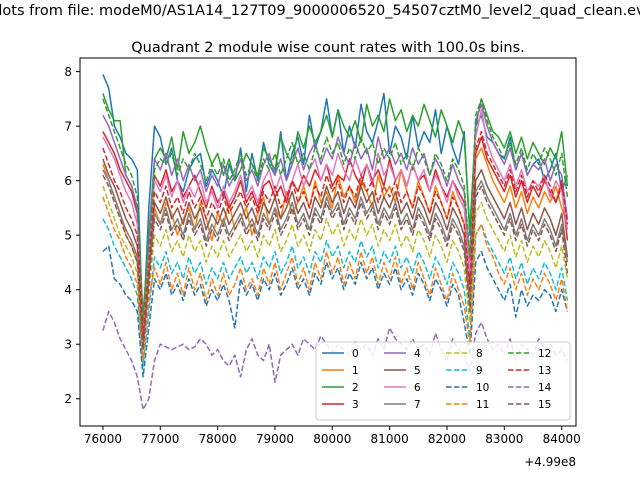 This screenshot has height=480, width=640. Describe the element at coordinates (275, 439) in the screenshot. I see `x-tick-label: 79000` at that location.